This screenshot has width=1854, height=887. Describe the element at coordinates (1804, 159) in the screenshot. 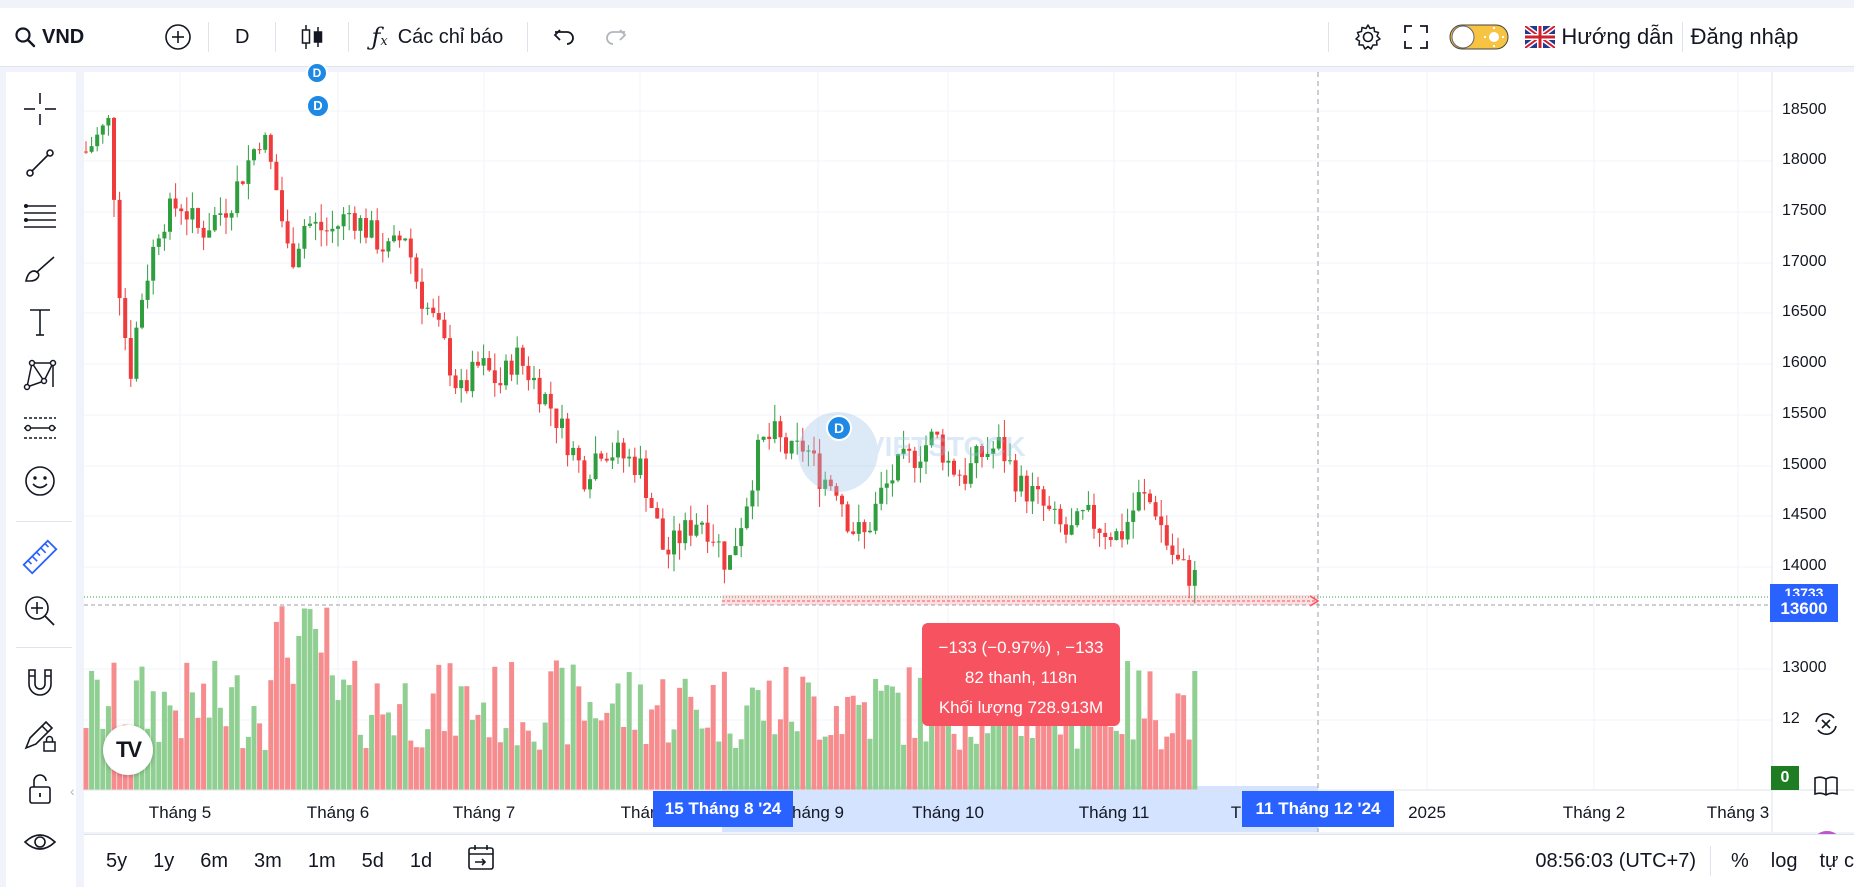

I see `price-axis-label: 18000` at that location.